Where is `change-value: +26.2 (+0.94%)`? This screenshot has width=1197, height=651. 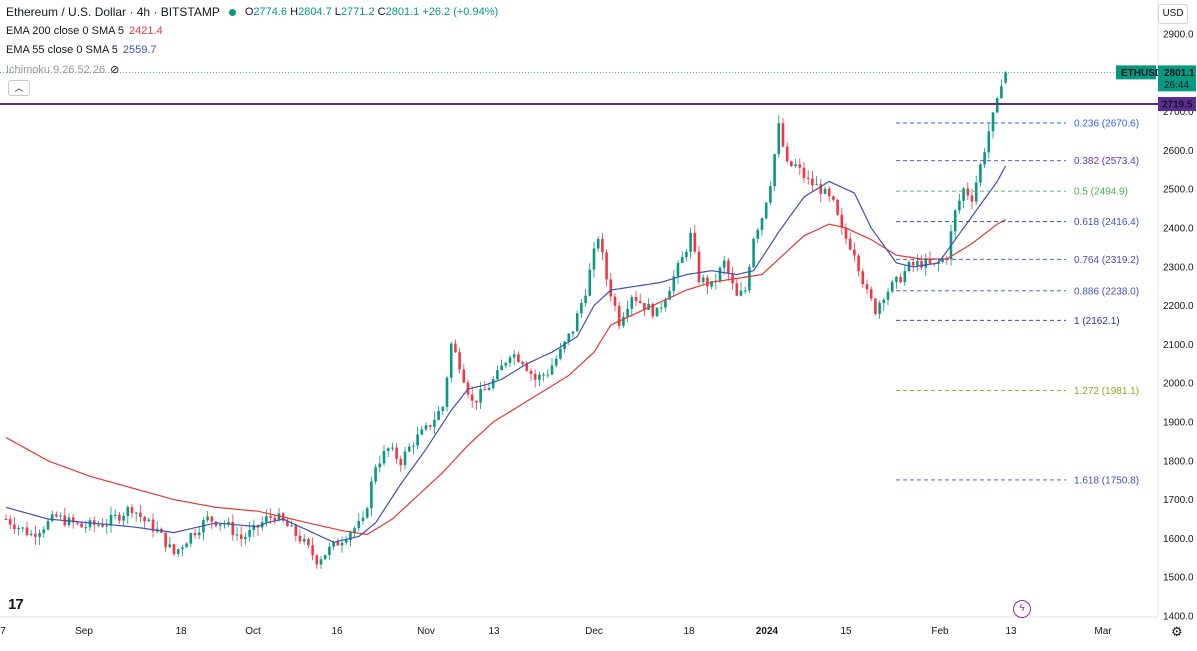 change-value: +26.2 (+0.94%) is located at coordinates (460, 12).